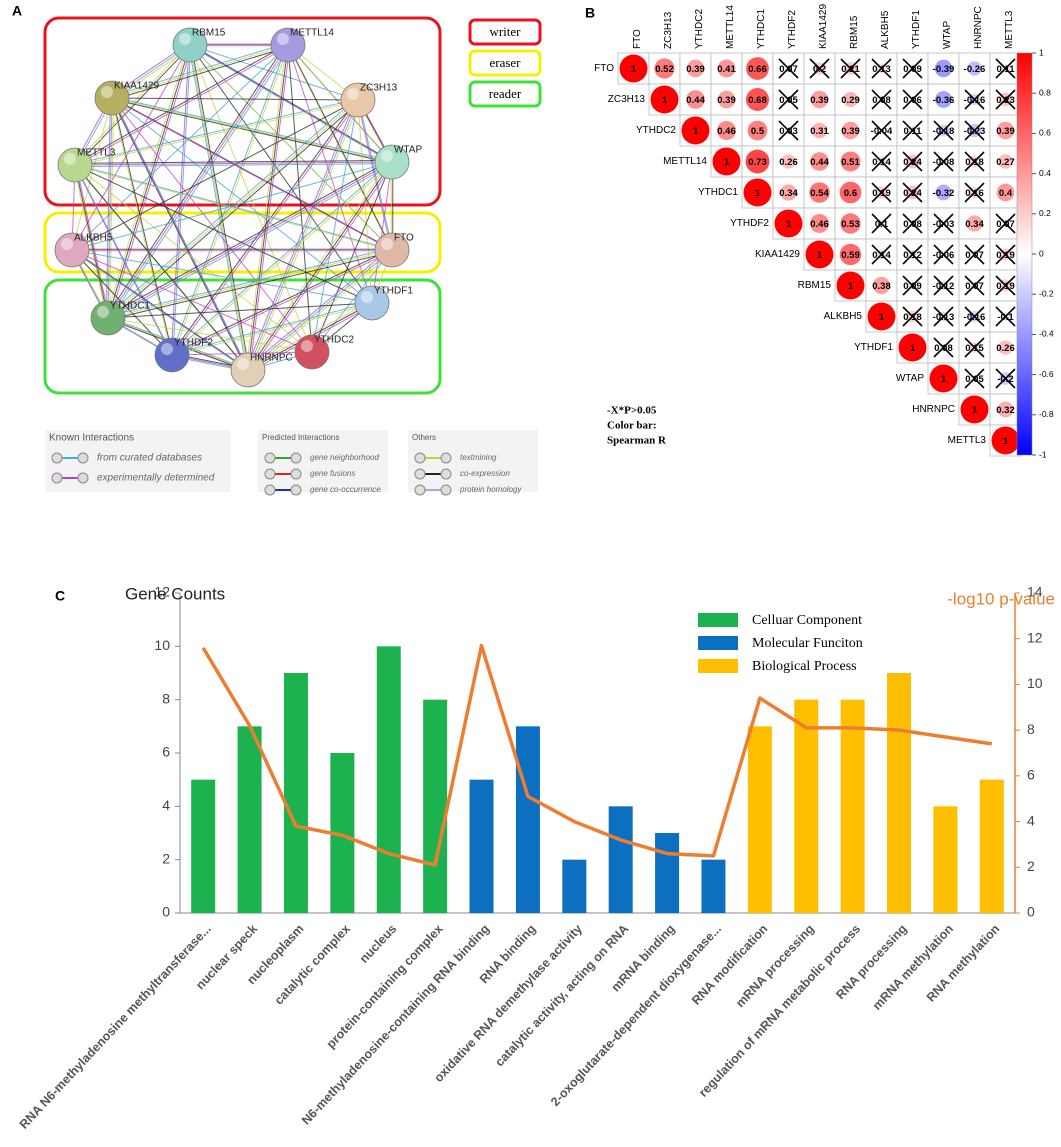 This screenshot has height=1147, width=1061. Describe the element at coordinates (1035, 637) in the screenshot. I see `y2-tick-label: 12` at that location.